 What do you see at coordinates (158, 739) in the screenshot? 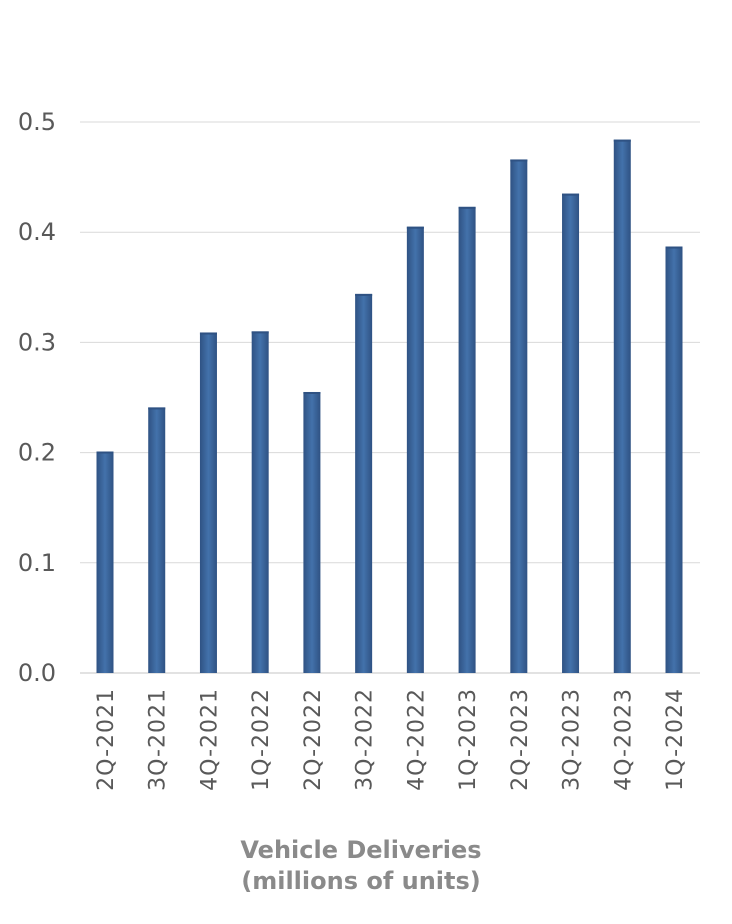
I see `x-tick-label: 3Q-2021` at bounding box center [158, 739].